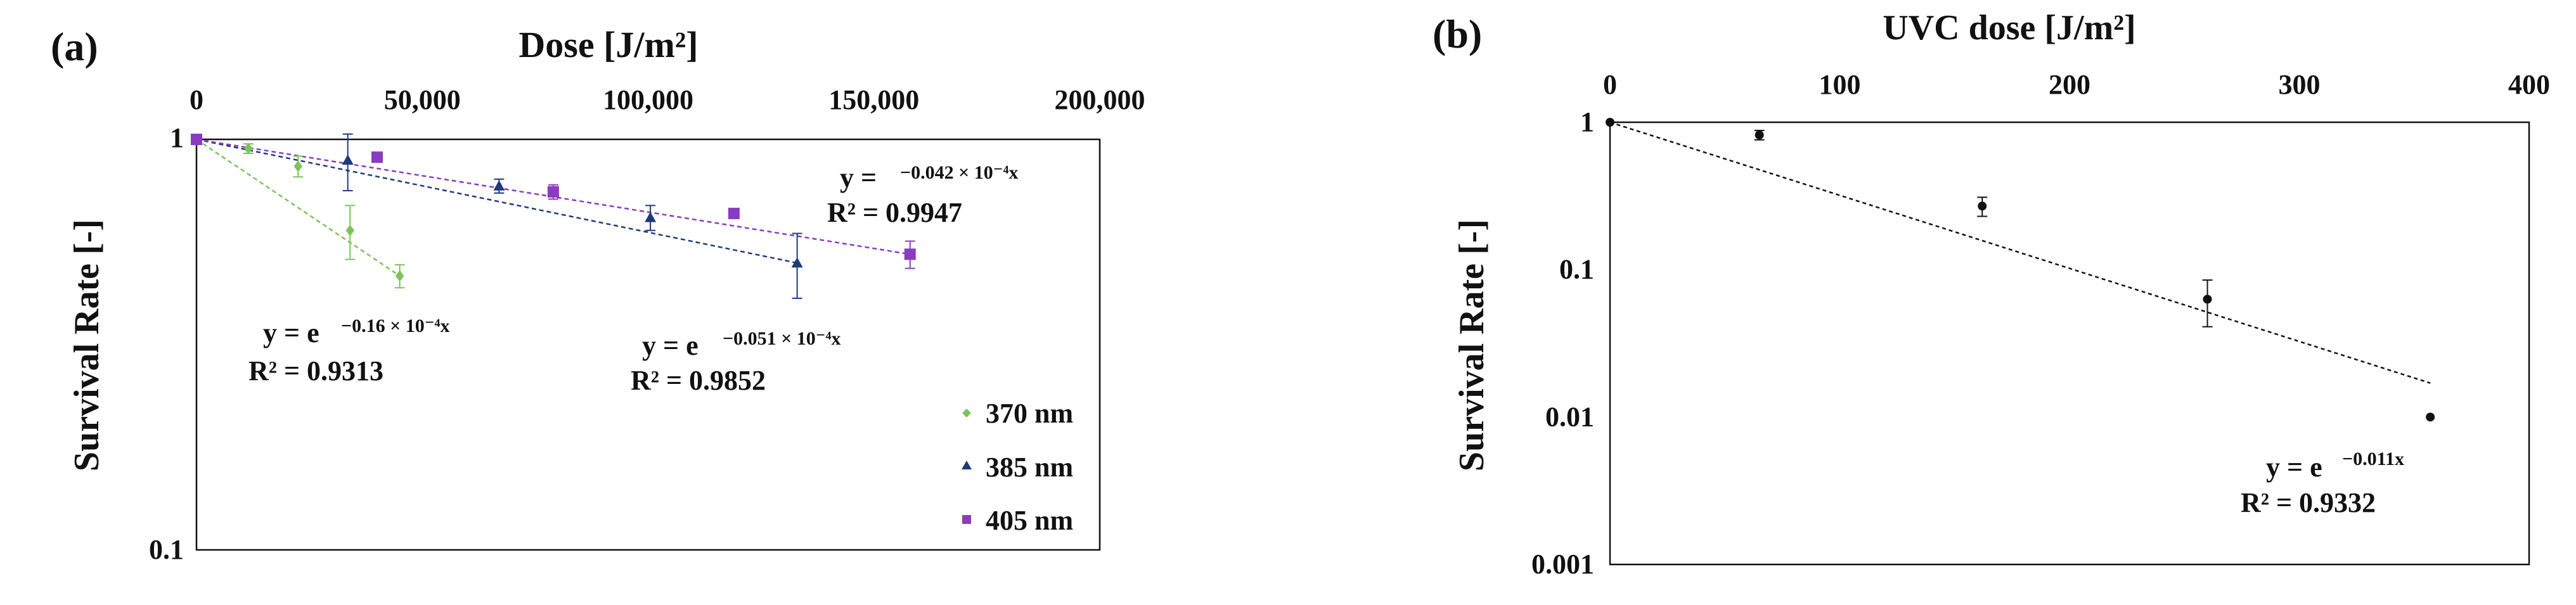  Describe the element at coordinates (291, 332) in the screenshot. I see `annotation-370-equation: y = e` at that location.